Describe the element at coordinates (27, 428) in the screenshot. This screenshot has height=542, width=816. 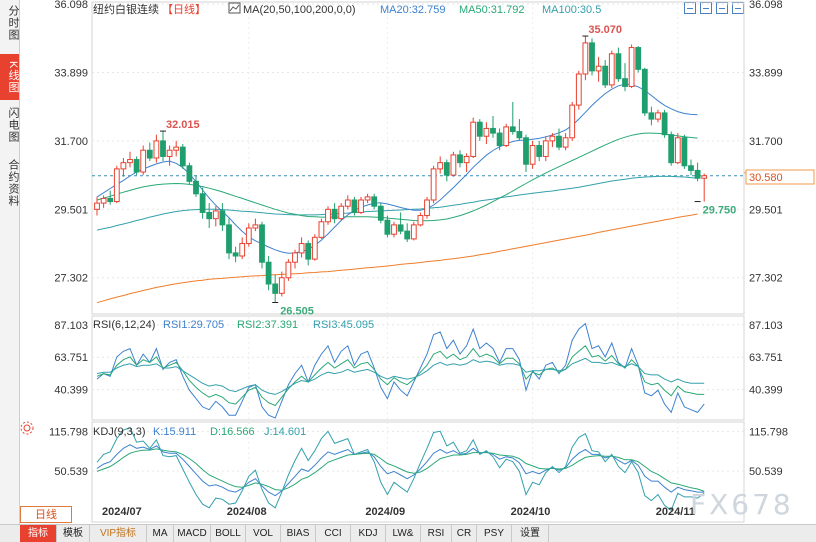
I see `indicator-settings-icon` at that location.